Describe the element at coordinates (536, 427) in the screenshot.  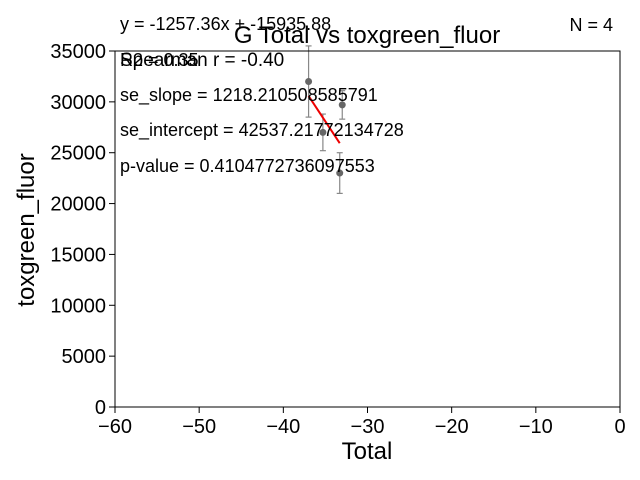
I see `x-tick-label: −10` at that location.